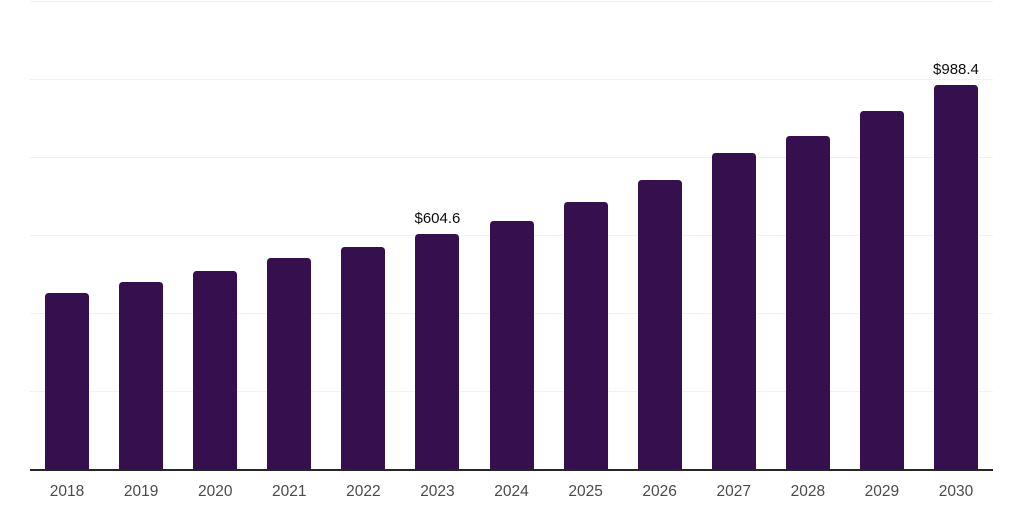 The height and width of the screenshot is (512, 1024). I want to click on x-tick-2028: 2028, so click(808, 491).